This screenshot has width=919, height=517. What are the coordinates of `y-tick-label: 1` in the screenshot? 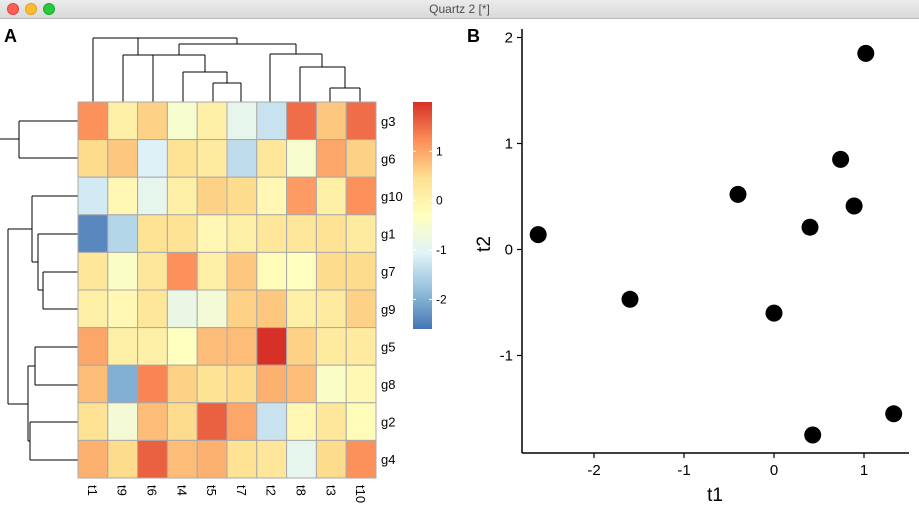 It's located at (509, 144).